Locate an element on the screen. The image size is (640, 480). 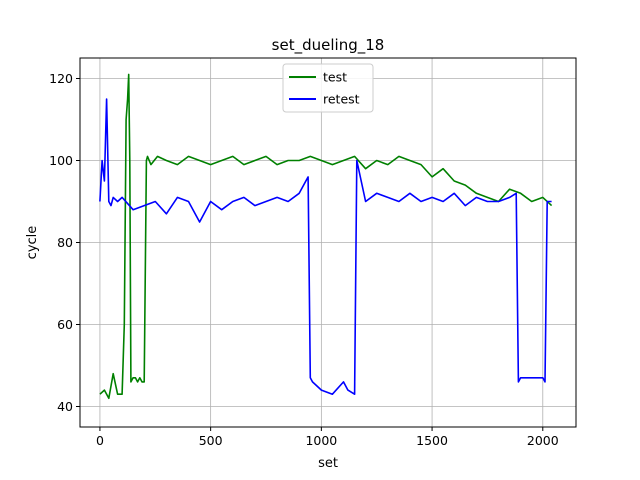
x-tick-label: 1000 is located at coordinates (321, 440).